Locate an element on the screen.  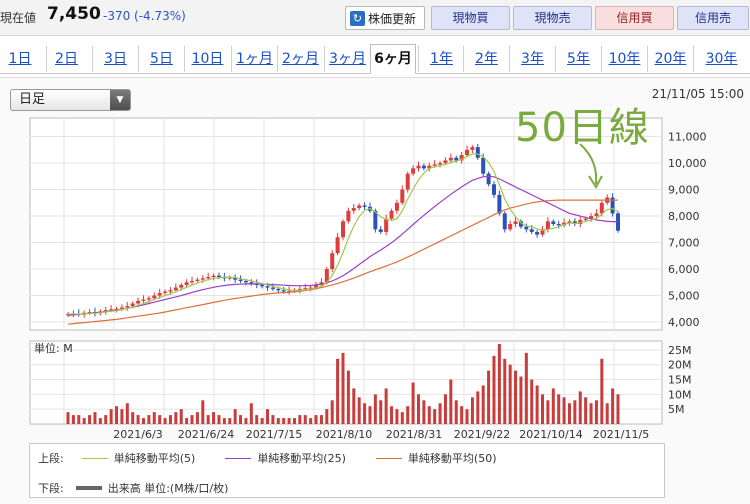
volume-tick-label: 25M is located at coordinates (680, 350).